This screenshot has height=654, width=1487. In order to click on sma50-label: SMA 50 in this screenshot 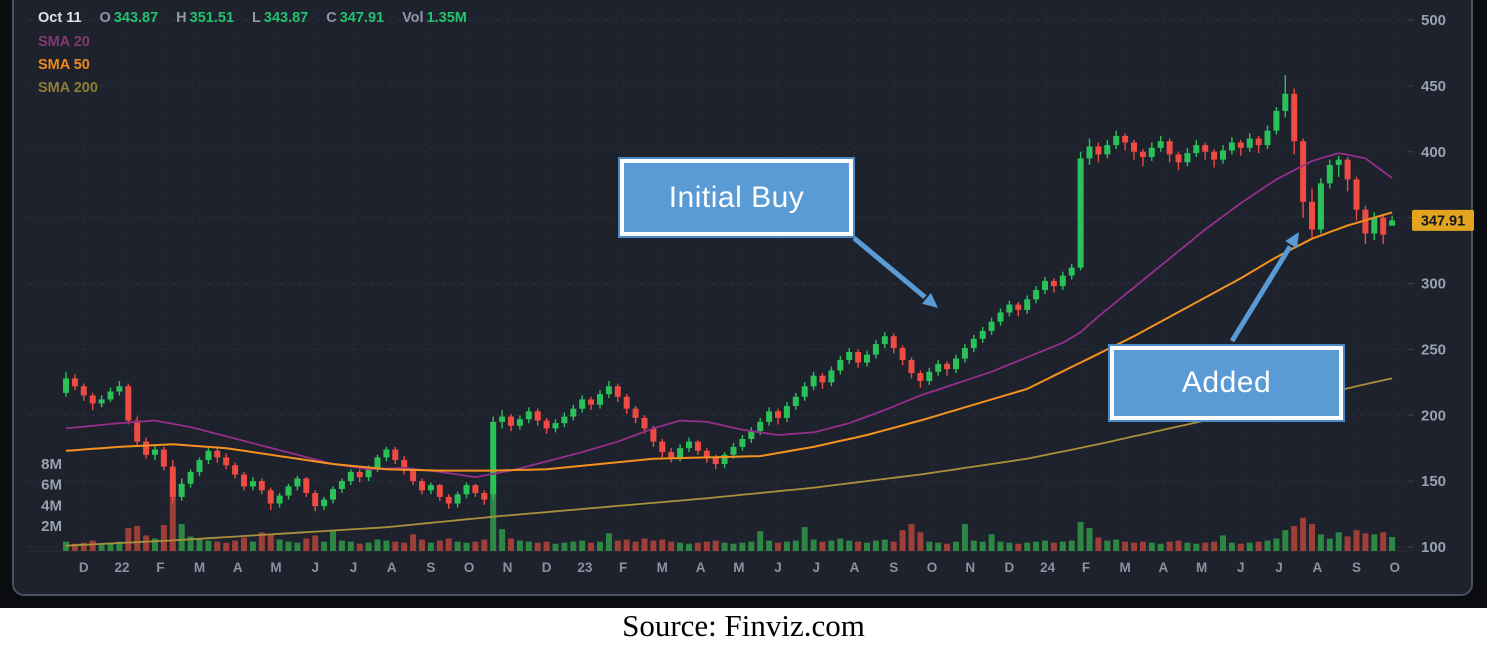, I will do `click(64, 65)`.